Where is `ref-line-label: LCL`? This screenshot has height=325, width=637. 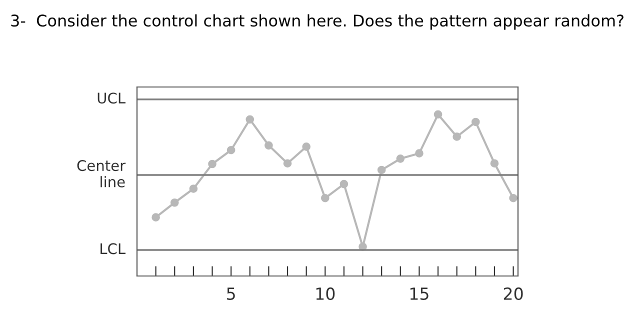
ref-line-label: LCL is located at coordinates (113, 248).